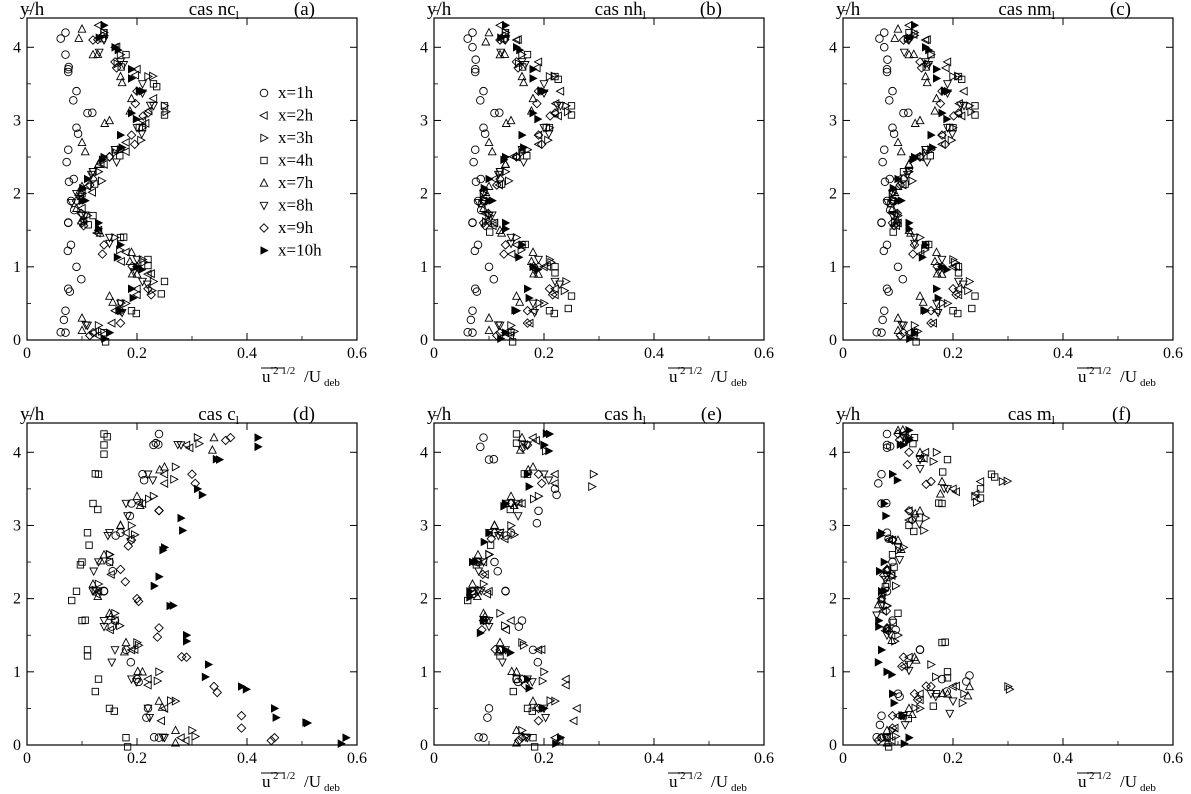 The height and width of the screenshot is (794, 1191). I want to click on series-circle, so click(923, 585).